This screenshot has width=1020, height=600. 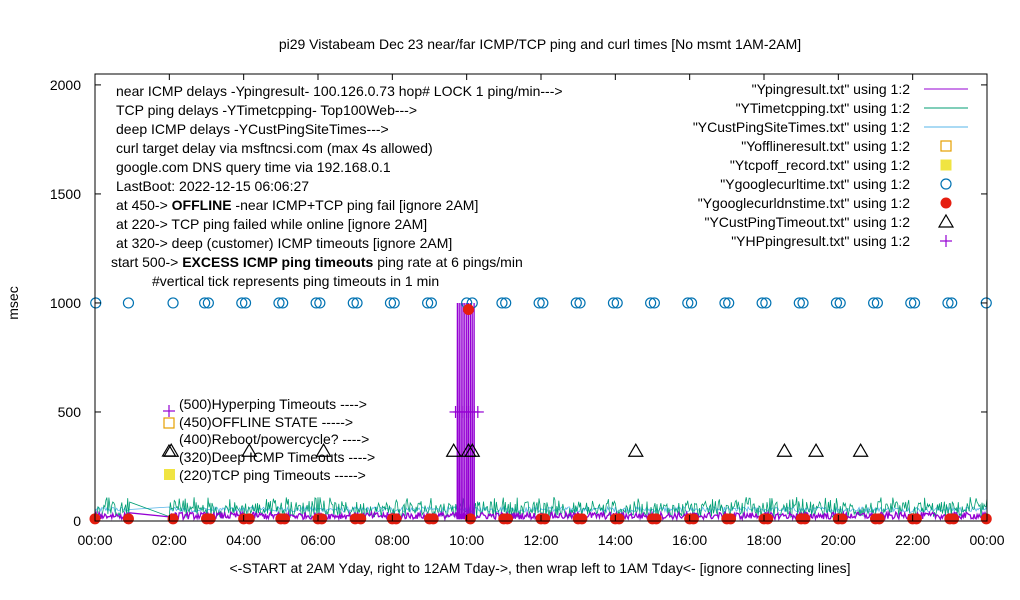 I want to click on legend-label: "Ytcpoff_record.txt" using 1:2, so click(x=820, y=165).